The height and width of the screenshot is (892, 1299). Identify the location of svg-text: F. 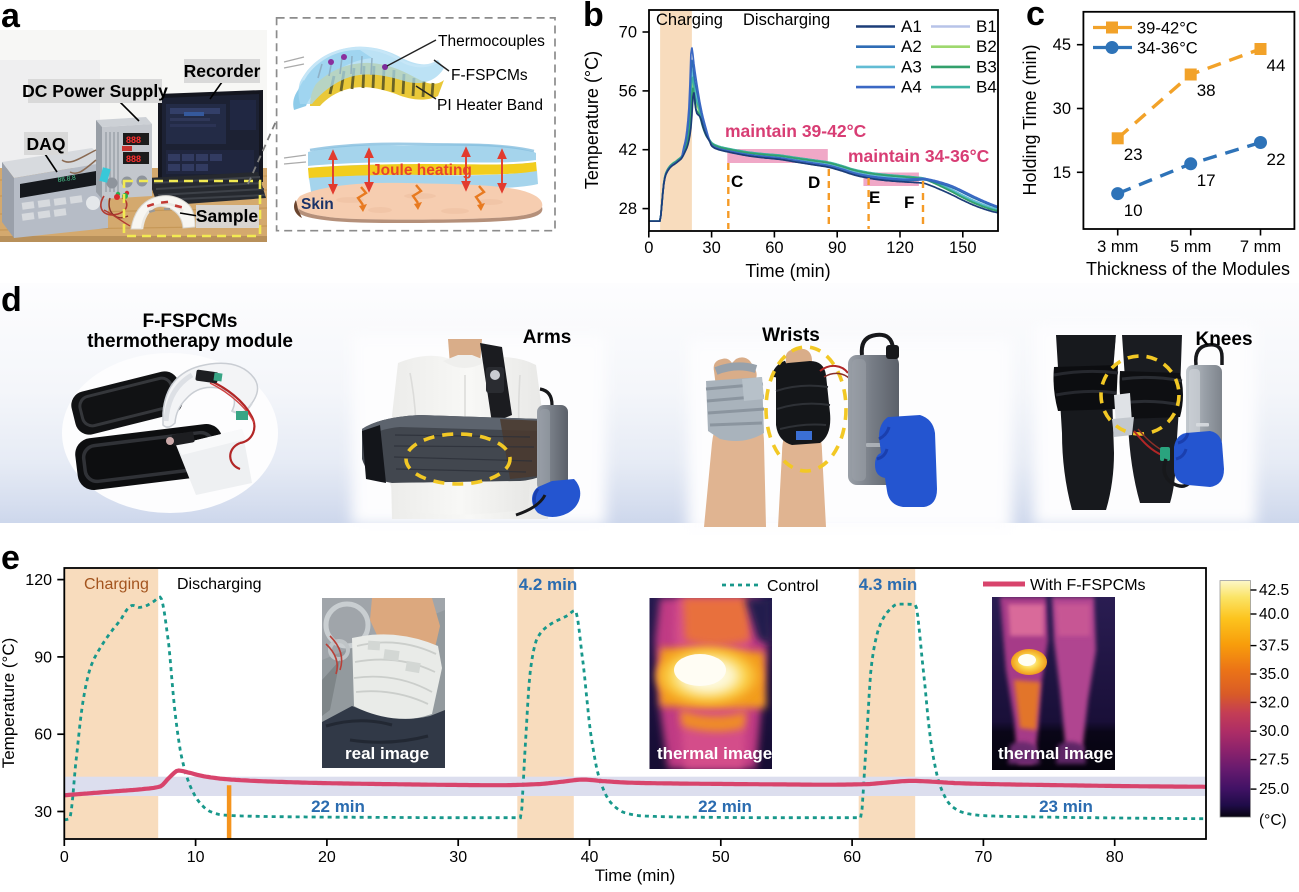
(909, 202).